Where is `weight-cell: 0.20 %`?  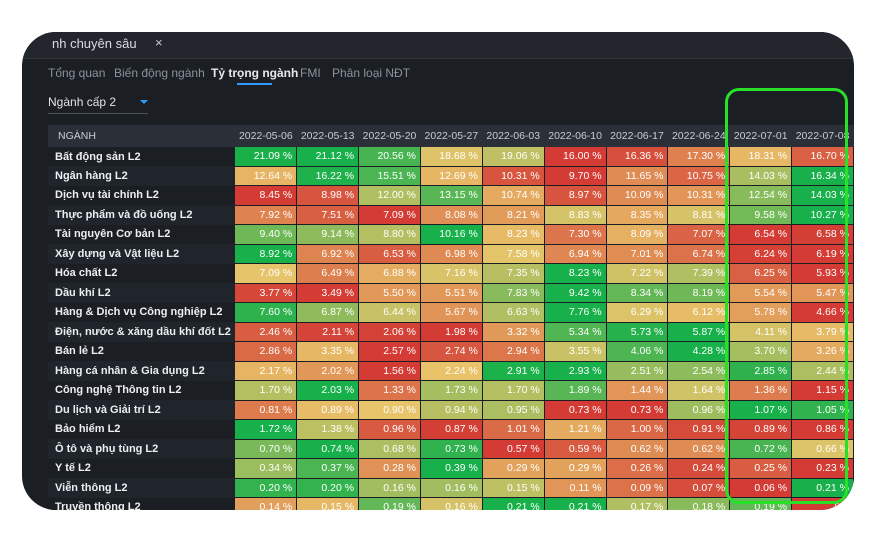 weight-cell: 0.20 % is located at coordinates (266, 488).